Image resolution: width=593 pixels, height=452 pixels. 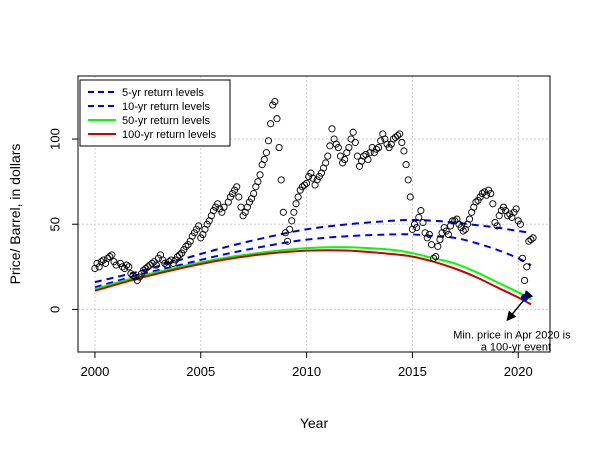 I want to click on annotation-group: Min. price in Apr 2020 isa 100-yr event, so click(x=512, y=321).